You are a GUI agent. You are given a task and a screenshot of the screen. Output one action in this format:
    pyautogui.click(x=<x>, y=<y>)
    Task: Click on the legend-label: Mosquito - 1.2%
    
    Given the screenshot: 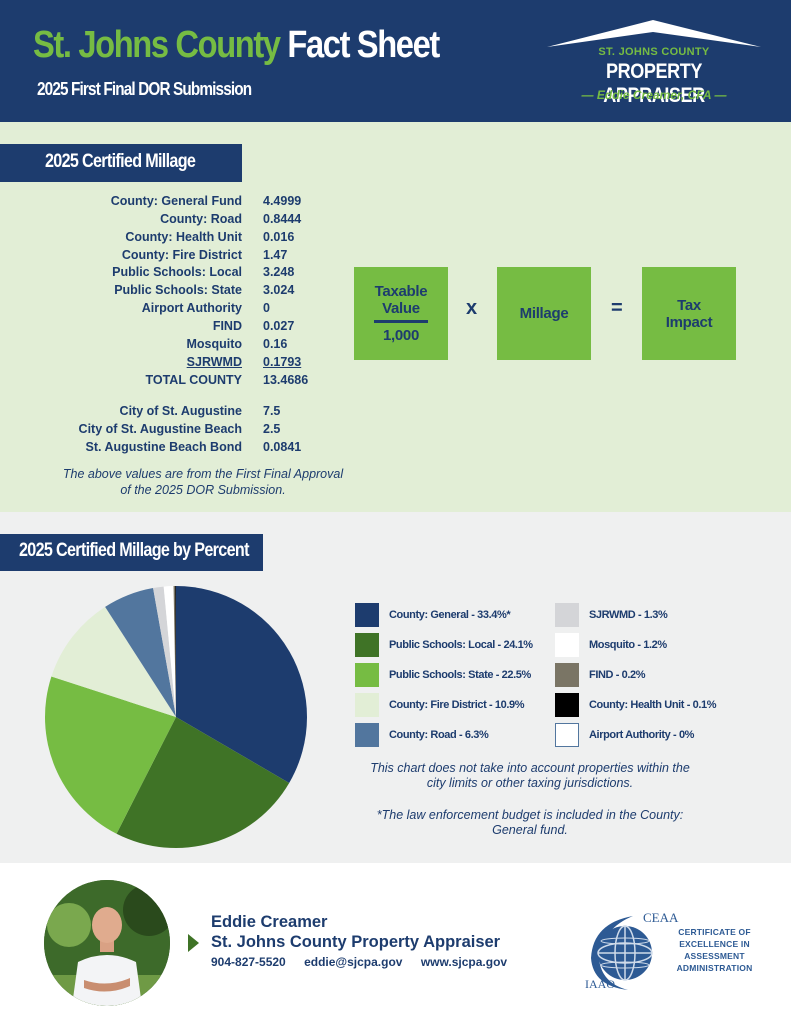 What is the action you would take?
    pyautogui.click(x=628, y=645)
    